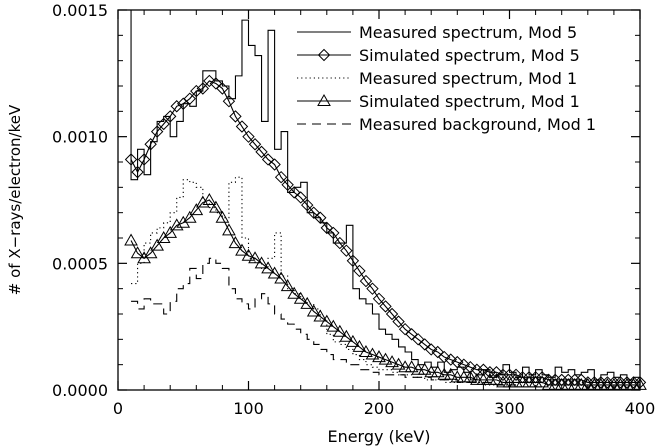 The width and height of the screenshot is (660, 448). I want to click on y-axis-label: # of X−rays/electron/keV, so click(15, 199).